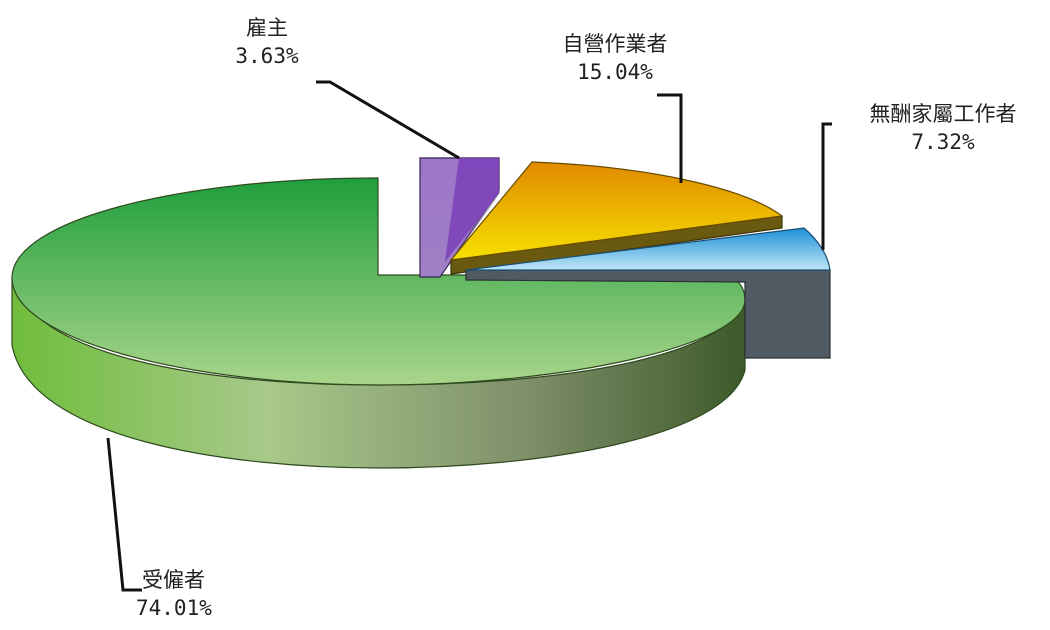  I want to click on leader-line-employees, so click(124, 514).